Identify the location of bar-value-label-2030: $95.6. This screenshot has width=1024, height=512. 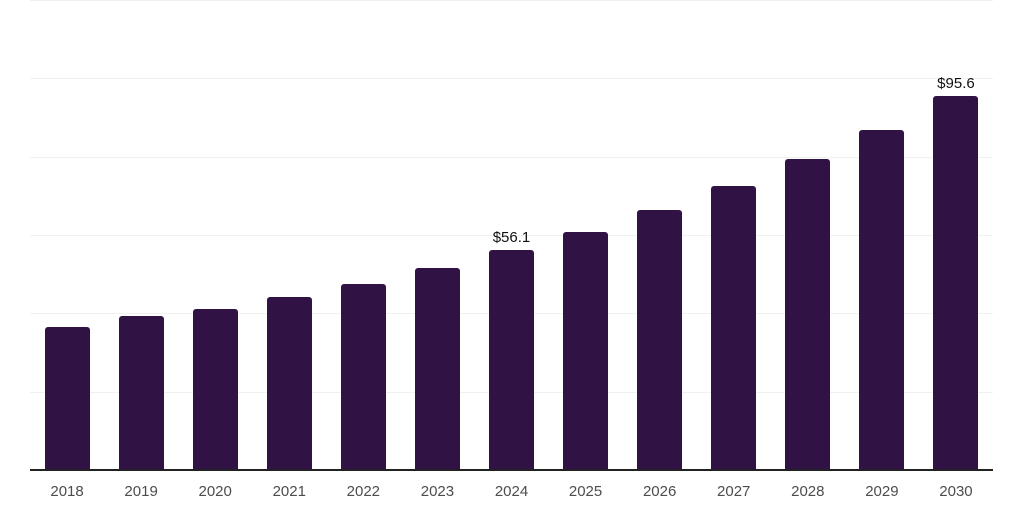
(956, 83).